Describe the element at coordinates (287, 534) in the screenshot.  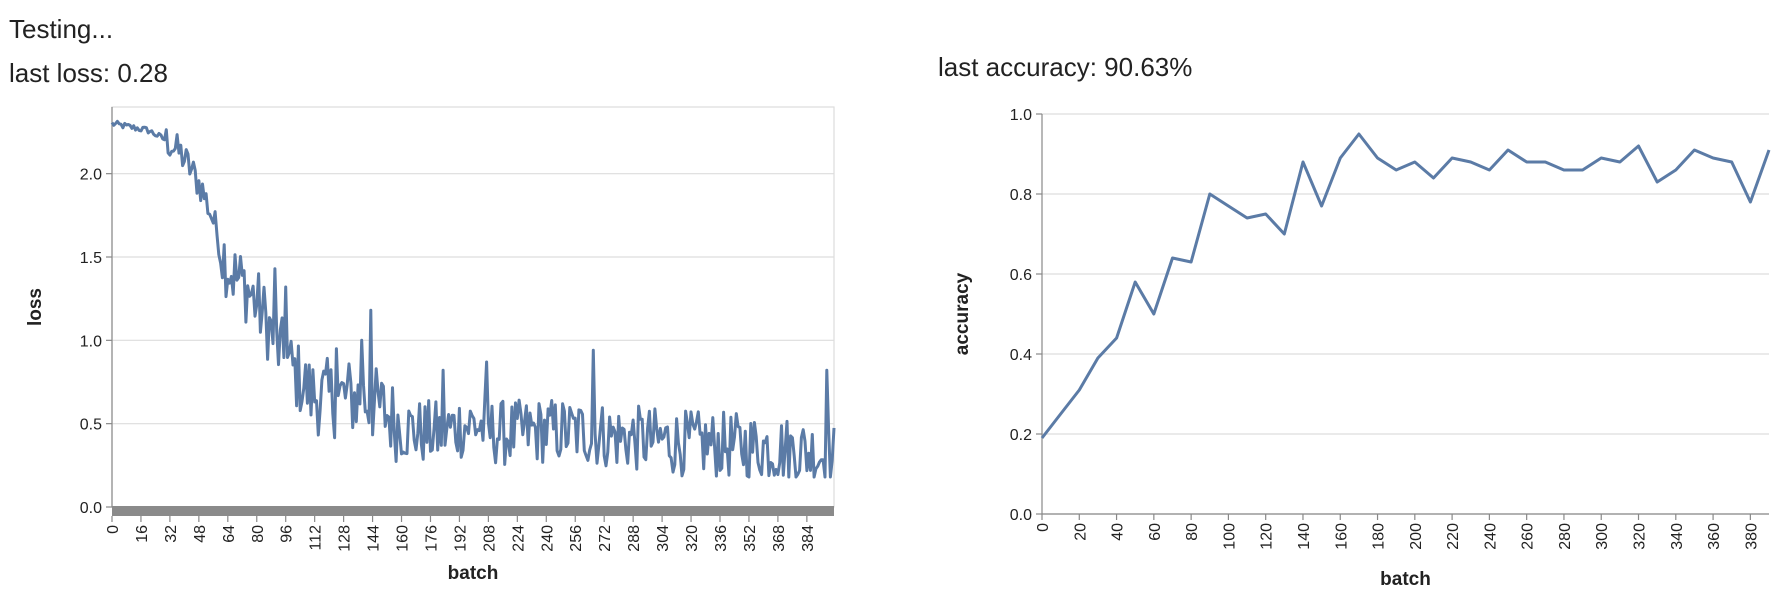
I see `loss-x-tick-label: 96` at that location.